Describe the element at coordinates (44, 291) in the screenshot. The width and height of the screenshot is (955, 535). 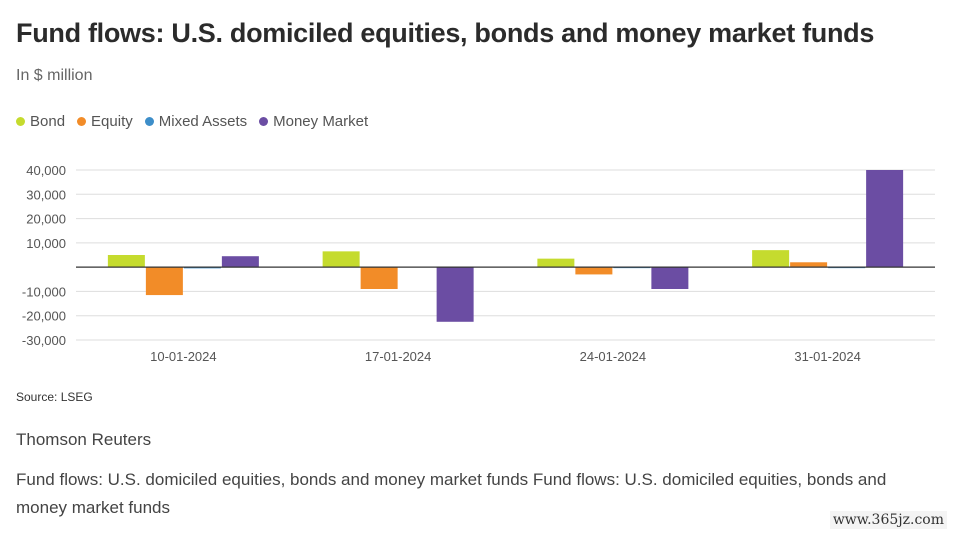
I see `y-tick-label: -10,000` at that location.